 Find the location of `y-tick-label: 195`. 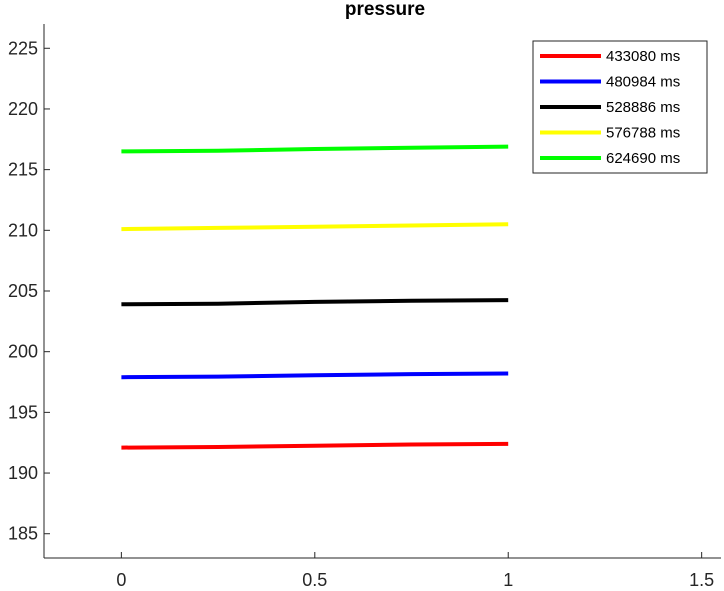

y-tick-label: 195 is located at coordinates (23, 412).